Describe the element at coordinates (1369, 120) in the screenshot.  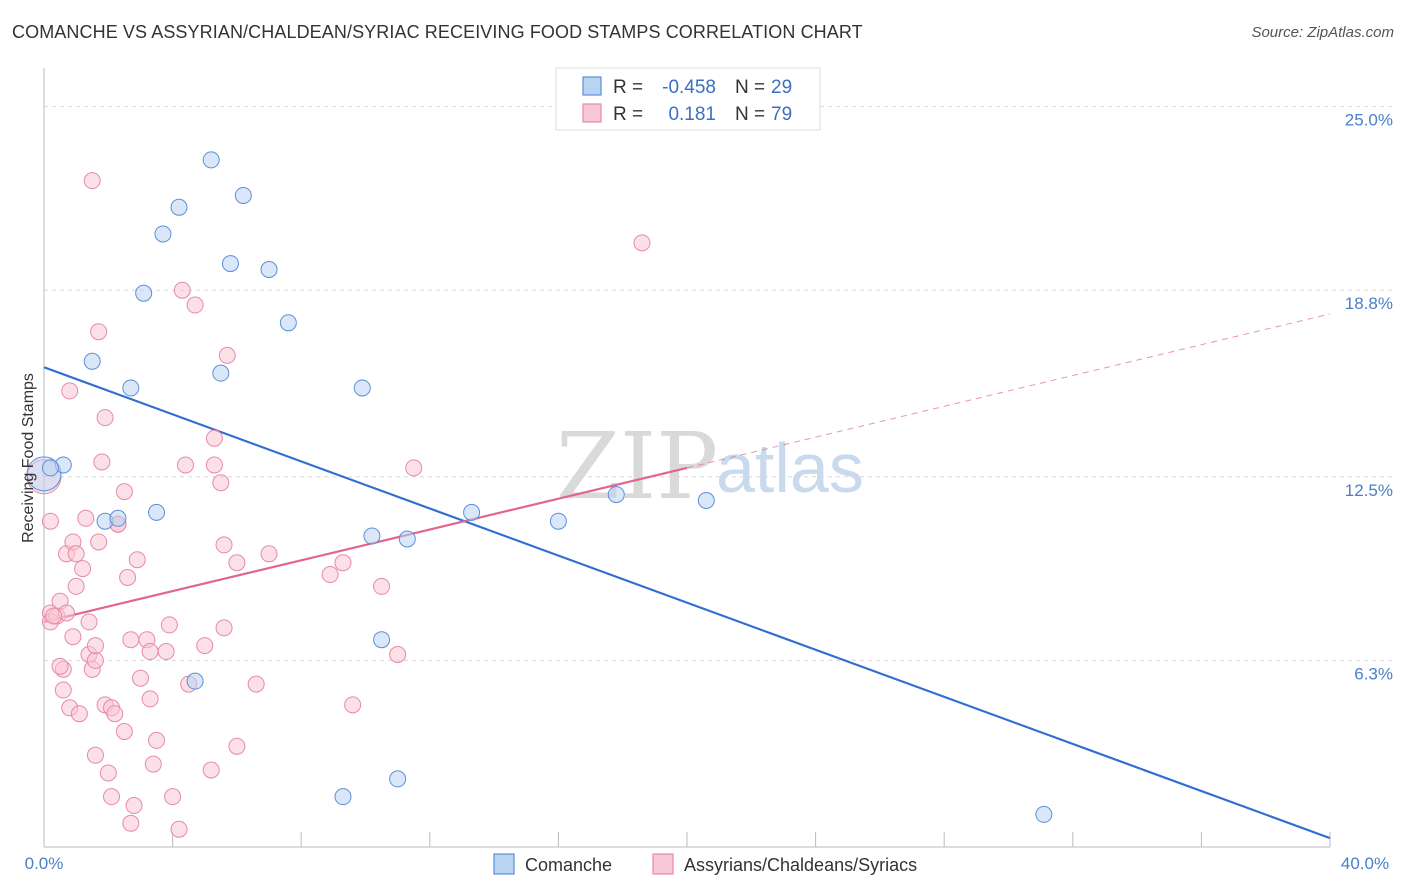
I see `y-tick-label-3: 25.0%` at that location.